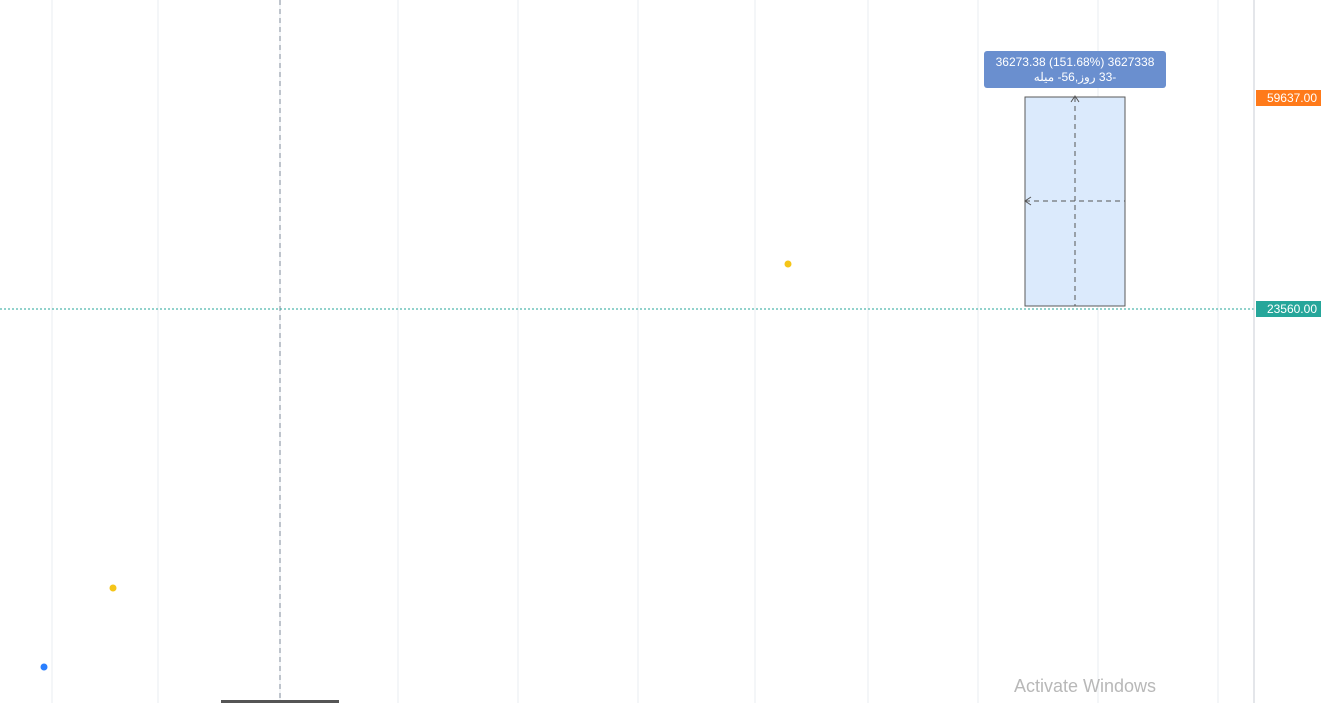  Describe the element at coordinates (1292, 309) in the screenshot. I see `price-tag-label: 23560.00` at that location.